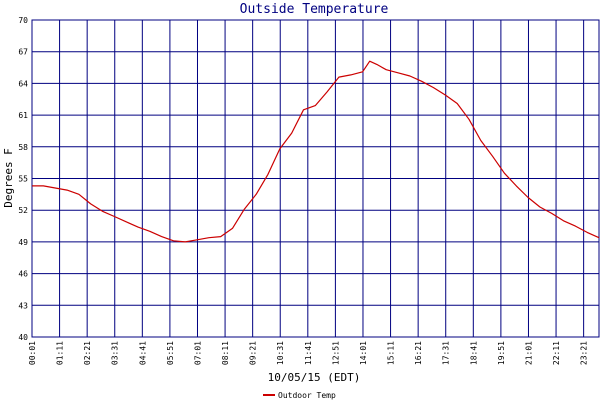 This screenshot has height=400, width=600. Describe the element at coordinates (314, 377) in the screenshot. I see `x-axis-label: 10/05/15 (EDT)` at that location.